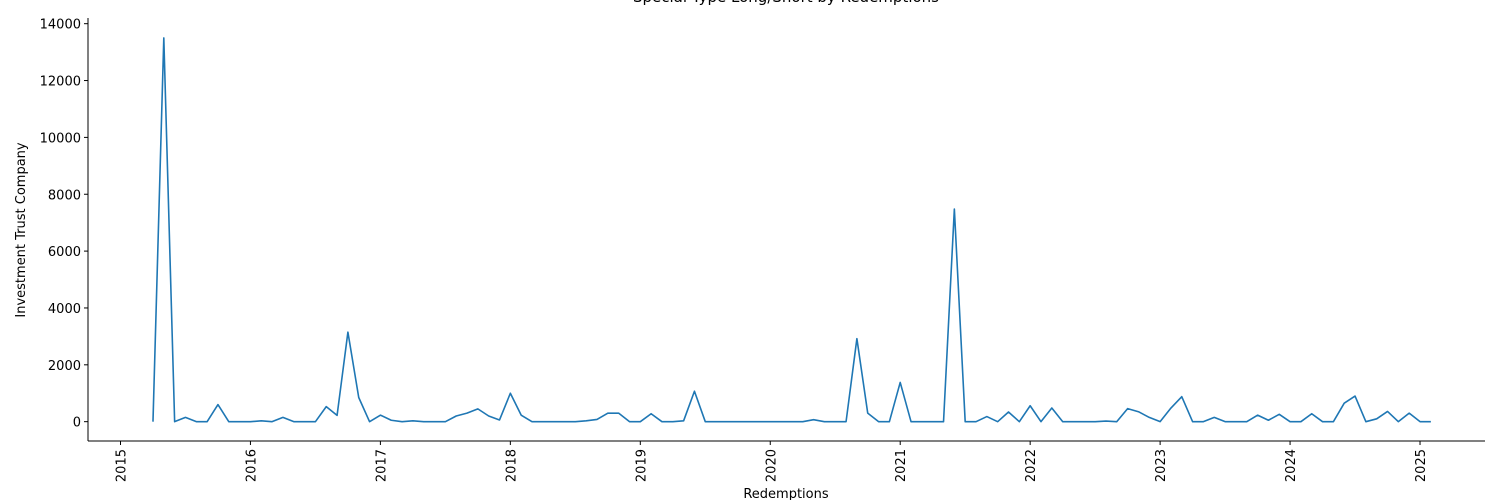 Image resolution: width=1500 pixels, height=500 pixels. Describe the element at coordinates (60, 25) in the screenshot. I see `y-tick-label: 14000` at that location.